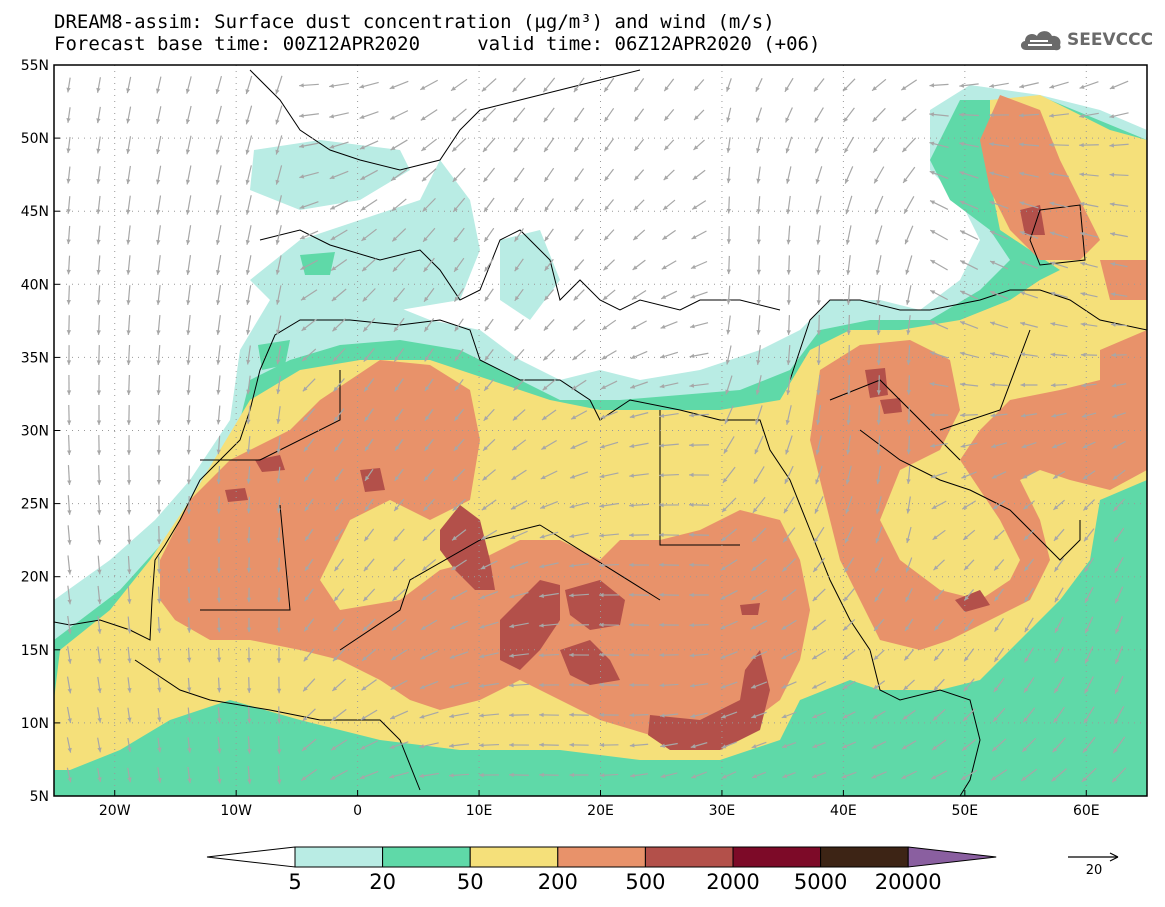 Image resolution: width=1165 pixels, height=907 pixels. I want to click on lat-label: 10N, so click(35, 724).